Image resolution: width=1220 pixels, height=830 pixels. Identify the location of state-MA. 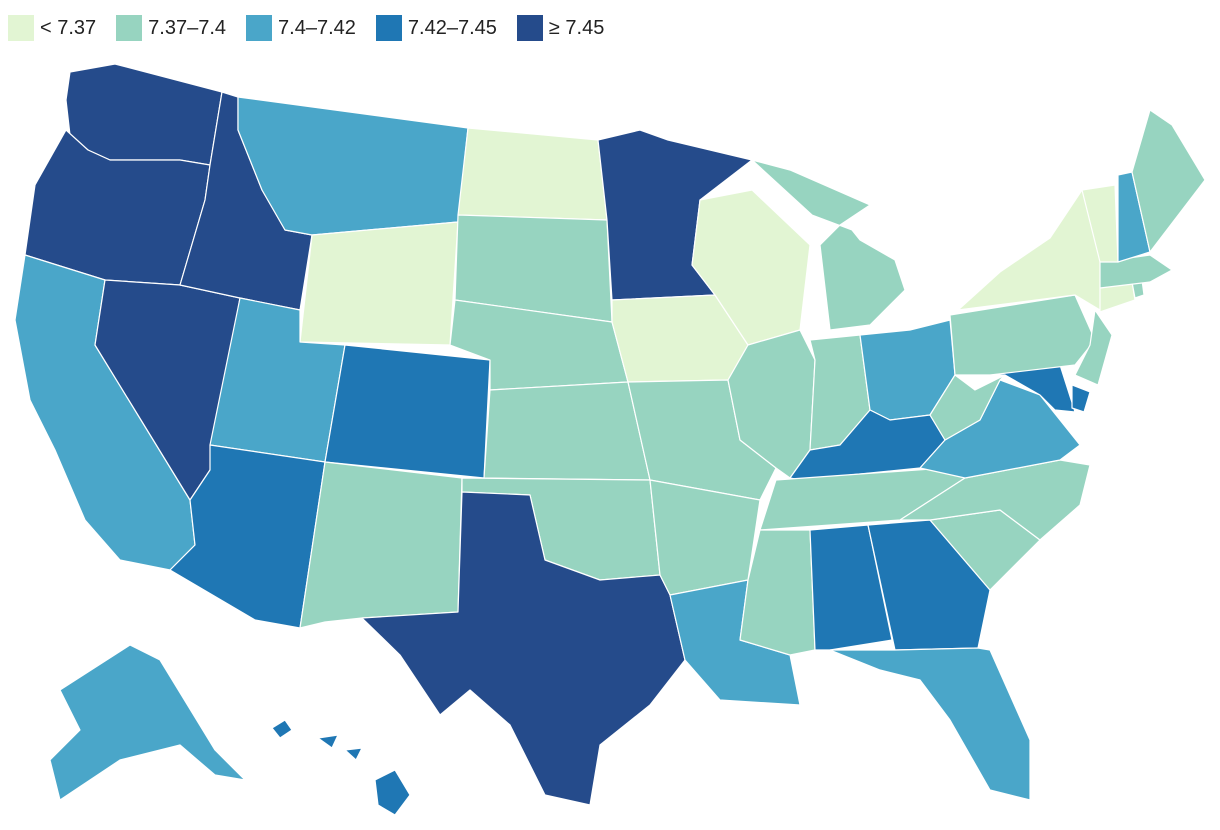
(1136, 271).